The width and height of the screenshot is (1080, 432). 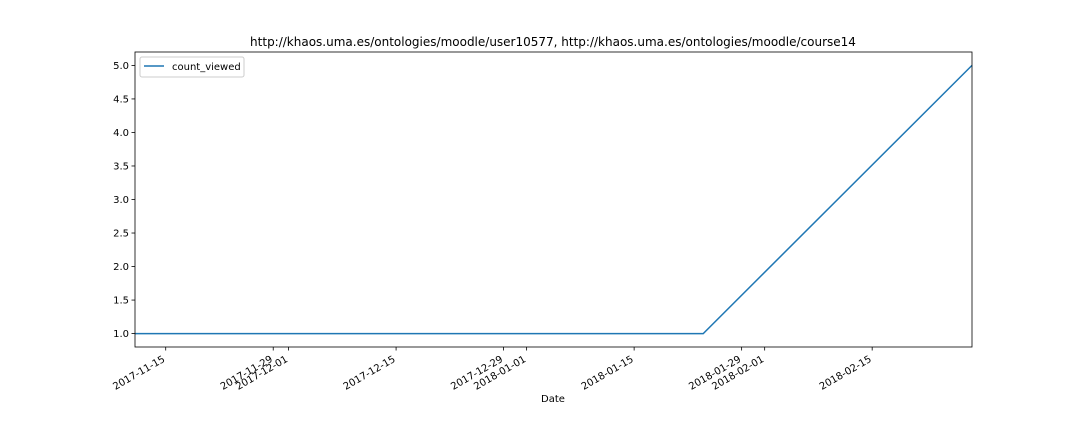 I want to click on y-tick-label: 5.0, so click(x=121, y=66).